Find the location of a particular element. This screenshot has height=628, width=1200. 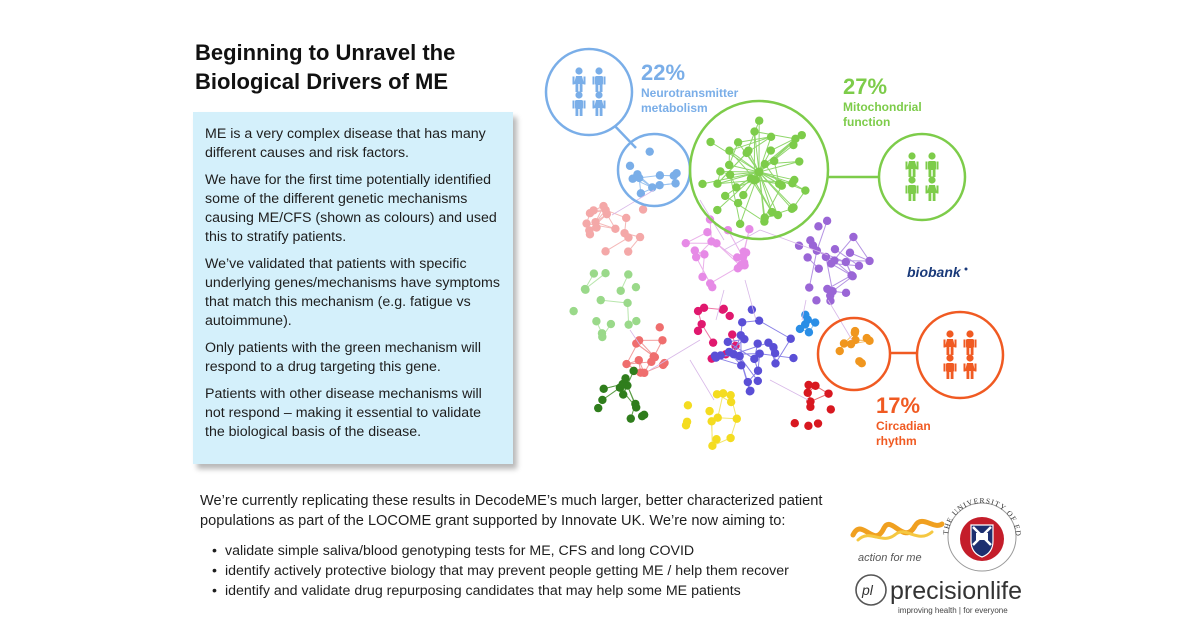

connector-neuro is located at coordinates (624, 135).